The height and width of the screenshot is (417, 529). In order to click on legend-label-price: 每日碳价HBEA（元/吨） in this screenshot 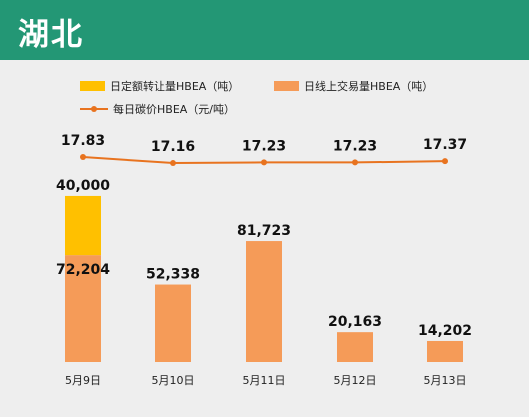, I will do `click(174, 109)`.